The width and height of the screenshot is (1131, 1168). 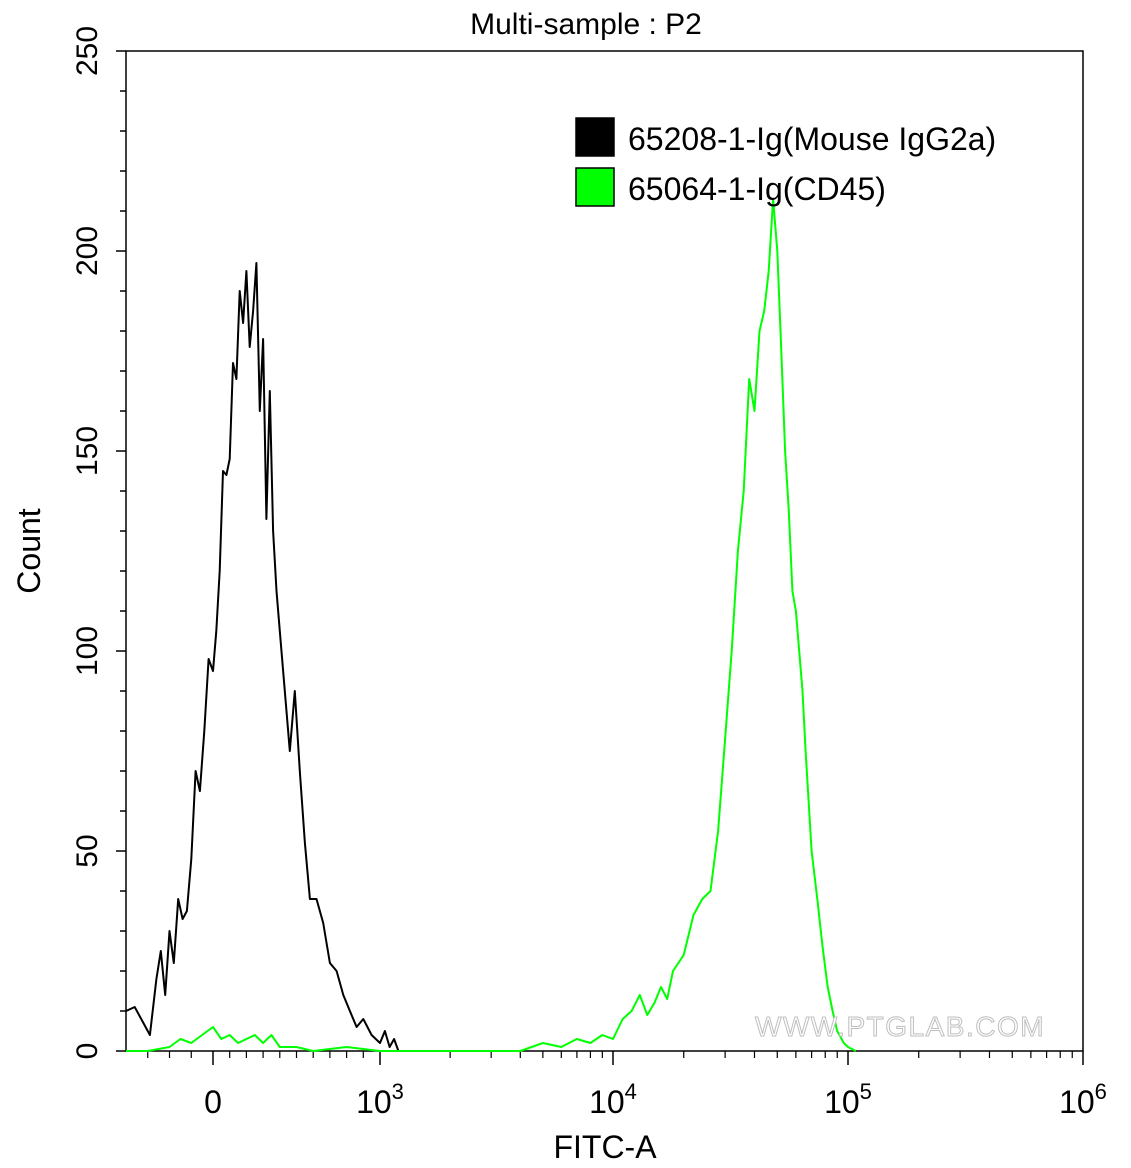 What do you see at coordinates (605, 1147) in the screenshot?
I see `x-axis-label: FITC-A` at bounding box center [605, 1147].